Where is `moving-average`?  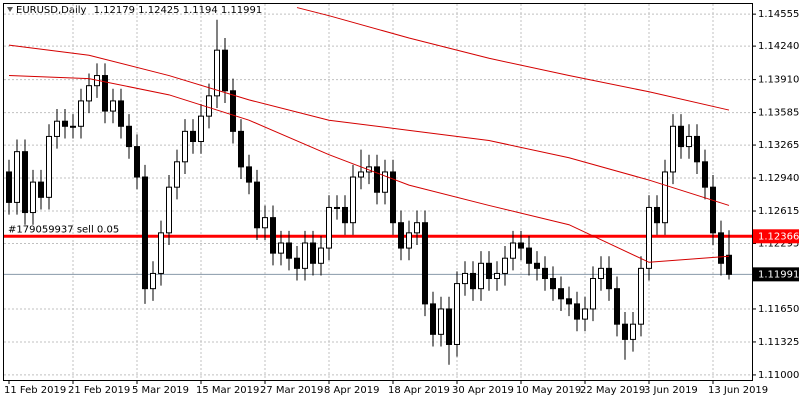
moving-average is located at coordinates (513, 59).